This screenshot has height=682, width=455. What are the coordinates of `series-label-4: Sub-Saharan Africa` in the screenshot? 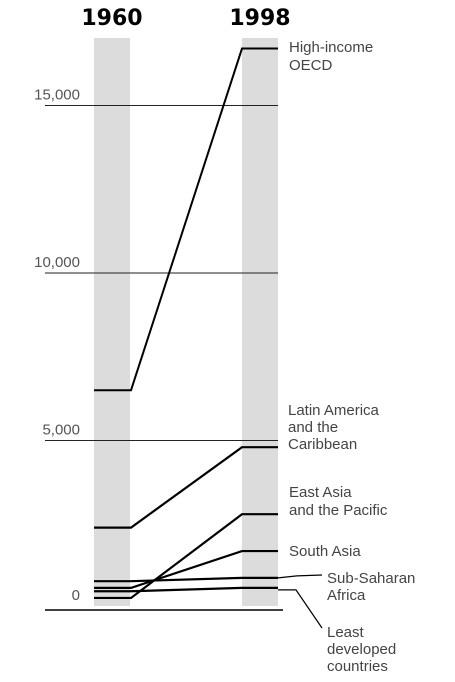 It's located at (371, 587).